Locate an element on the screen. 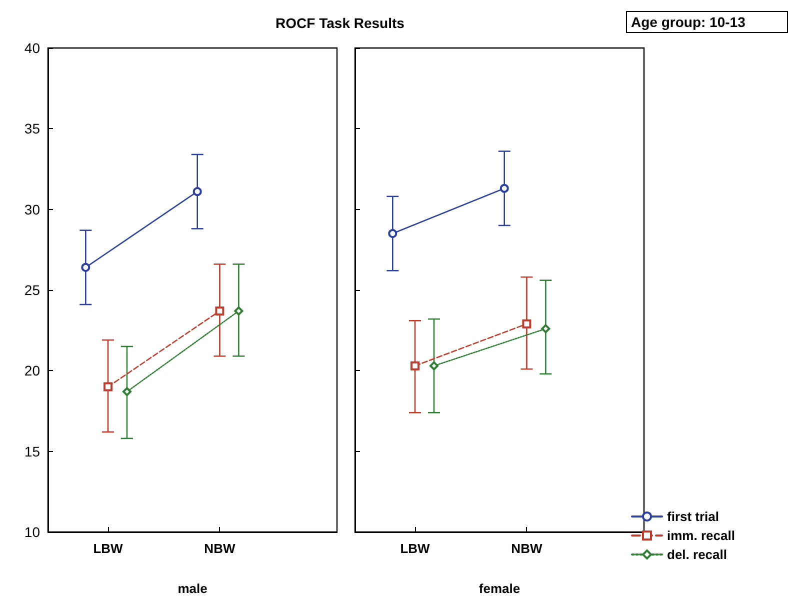 Image resolution: width=791 pixels, height=601 pixels. y-tick-label: 30 is located at coordinates (32, 209).